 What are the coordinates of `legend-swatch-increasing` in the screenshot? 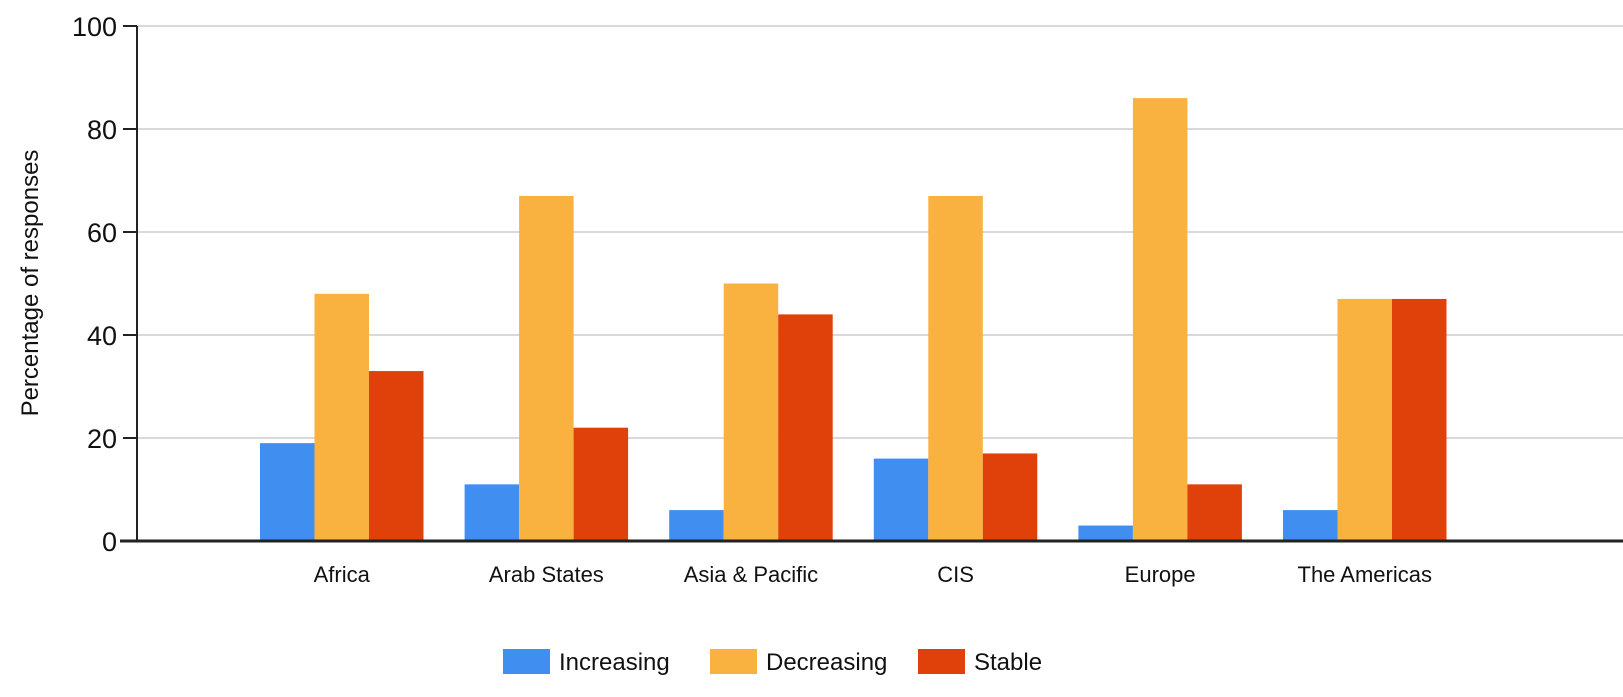 It's located at (526, 661).